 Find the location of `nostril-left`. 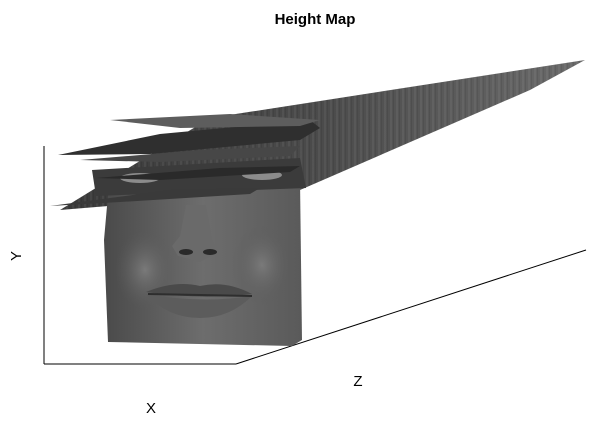

nostril-left is located at coordinates (186, 252).